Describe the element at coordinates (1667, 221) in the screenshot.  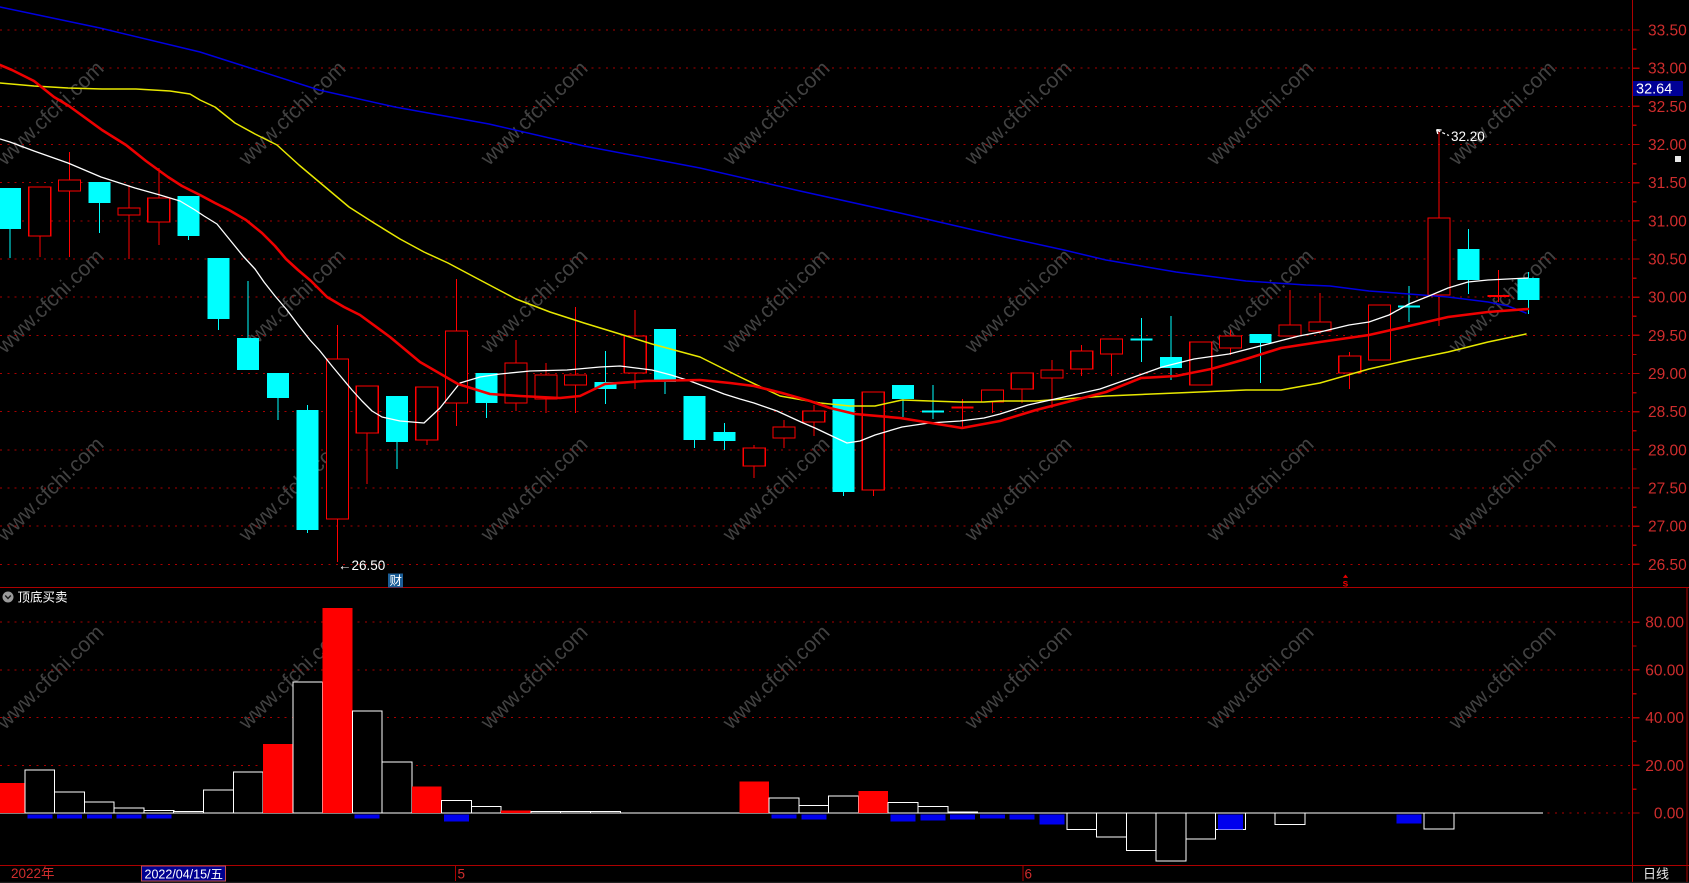
I see `svg-text: 31.00` at that location.